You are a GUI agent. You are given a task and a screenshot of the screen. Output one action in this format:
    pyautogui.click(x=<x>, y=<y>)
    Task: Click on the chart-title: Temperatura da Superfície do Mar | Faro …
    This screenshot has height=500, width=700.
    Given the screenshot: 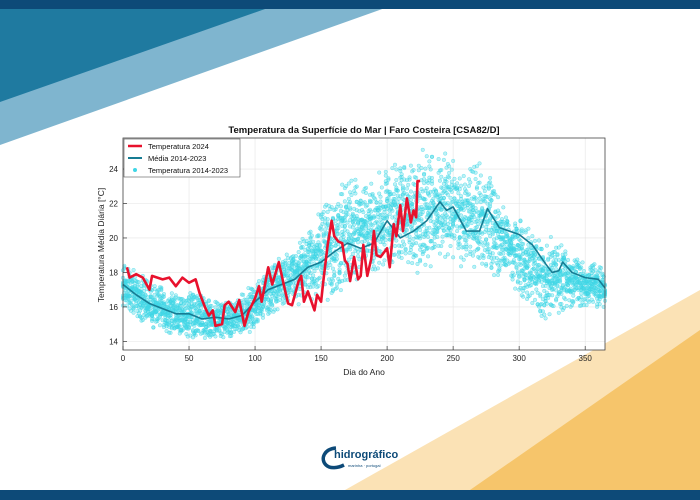 What is the action you would take?
    pyautogui.click(x=363, y=130)
    